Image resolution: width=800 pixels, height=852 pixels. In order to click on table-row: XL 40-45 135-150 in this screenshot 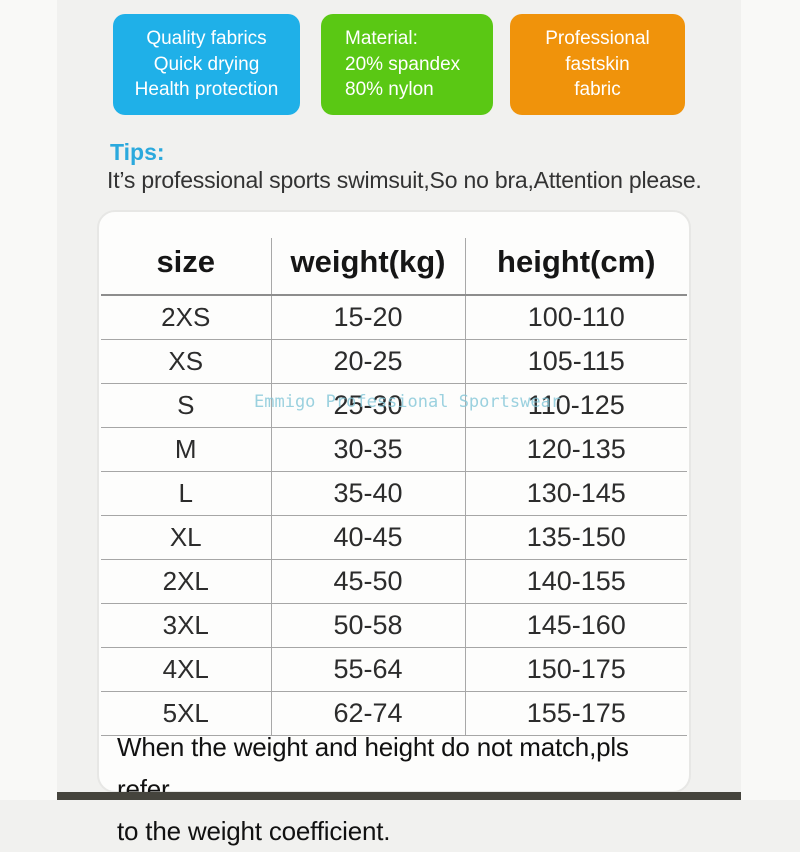, I will do `click(394, 537)`.